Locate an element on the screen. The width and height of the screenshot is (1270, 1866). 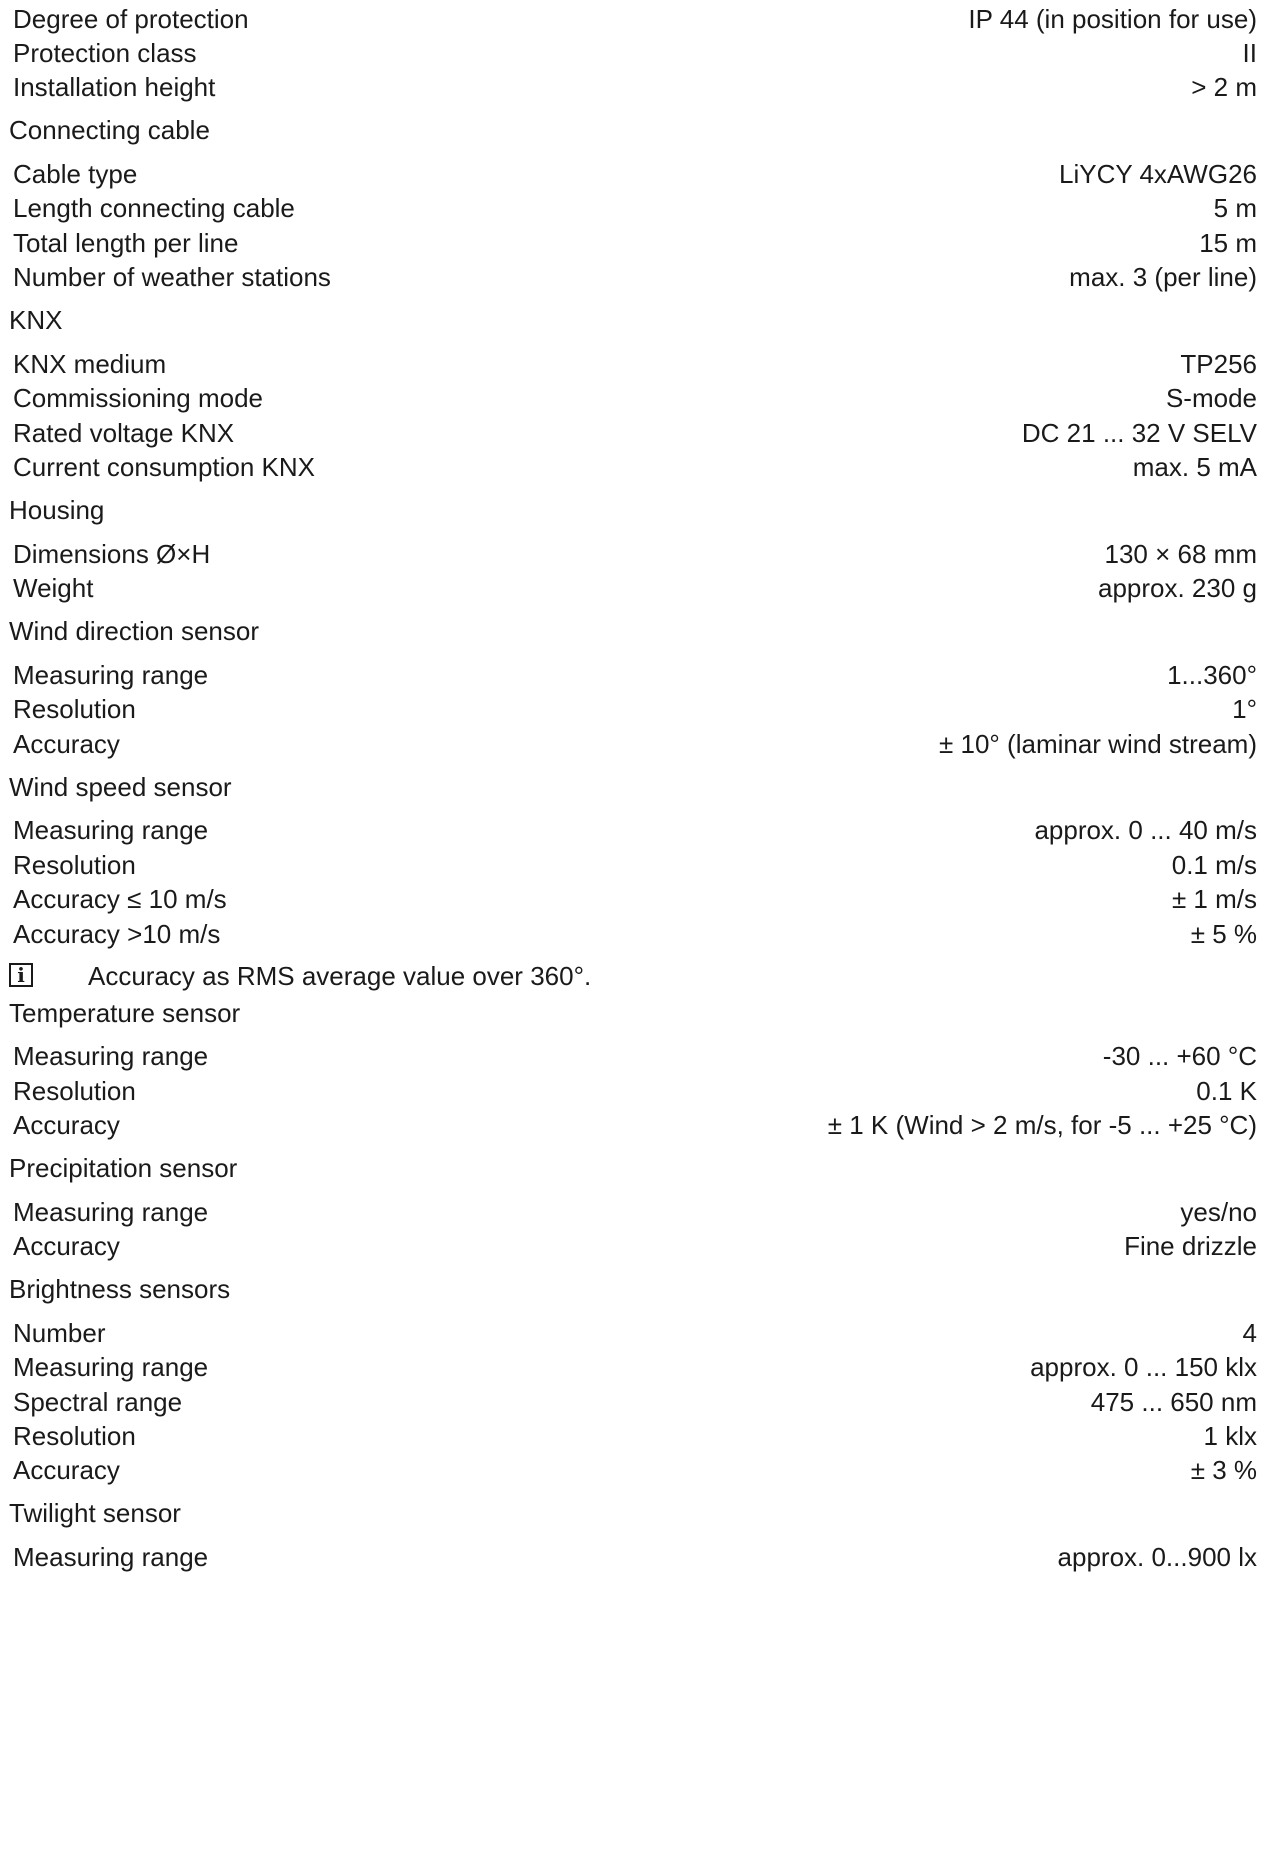
spec-row-accuracy: Accuracy ± 10° (laminar wind stream) is located at coordinates (635, 744).